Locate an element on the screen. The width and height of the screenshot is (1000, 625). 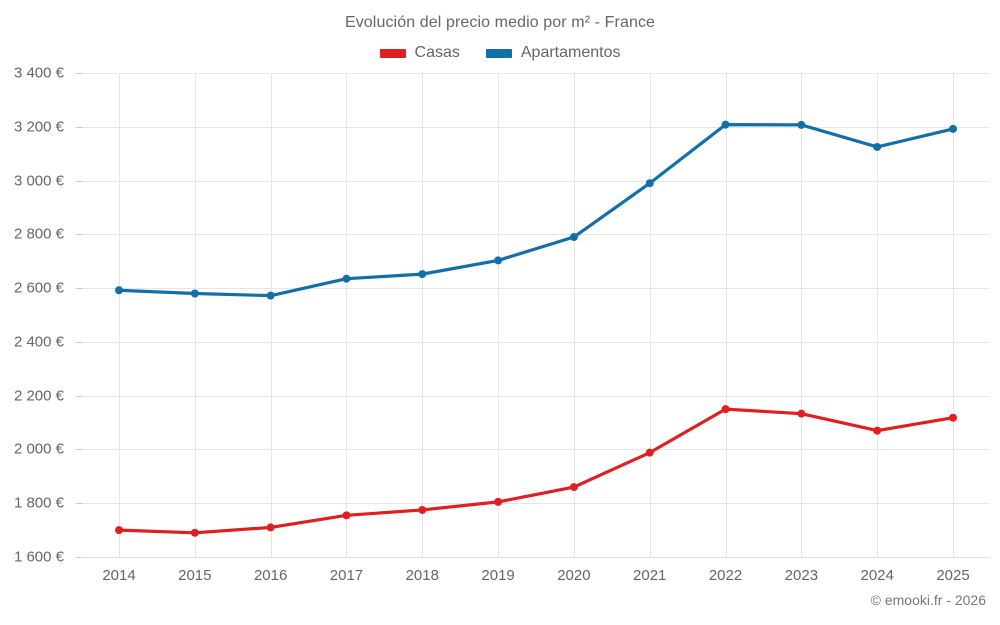
y-axis-tick-label: 1 800 € is located at coordinates (38, 503).